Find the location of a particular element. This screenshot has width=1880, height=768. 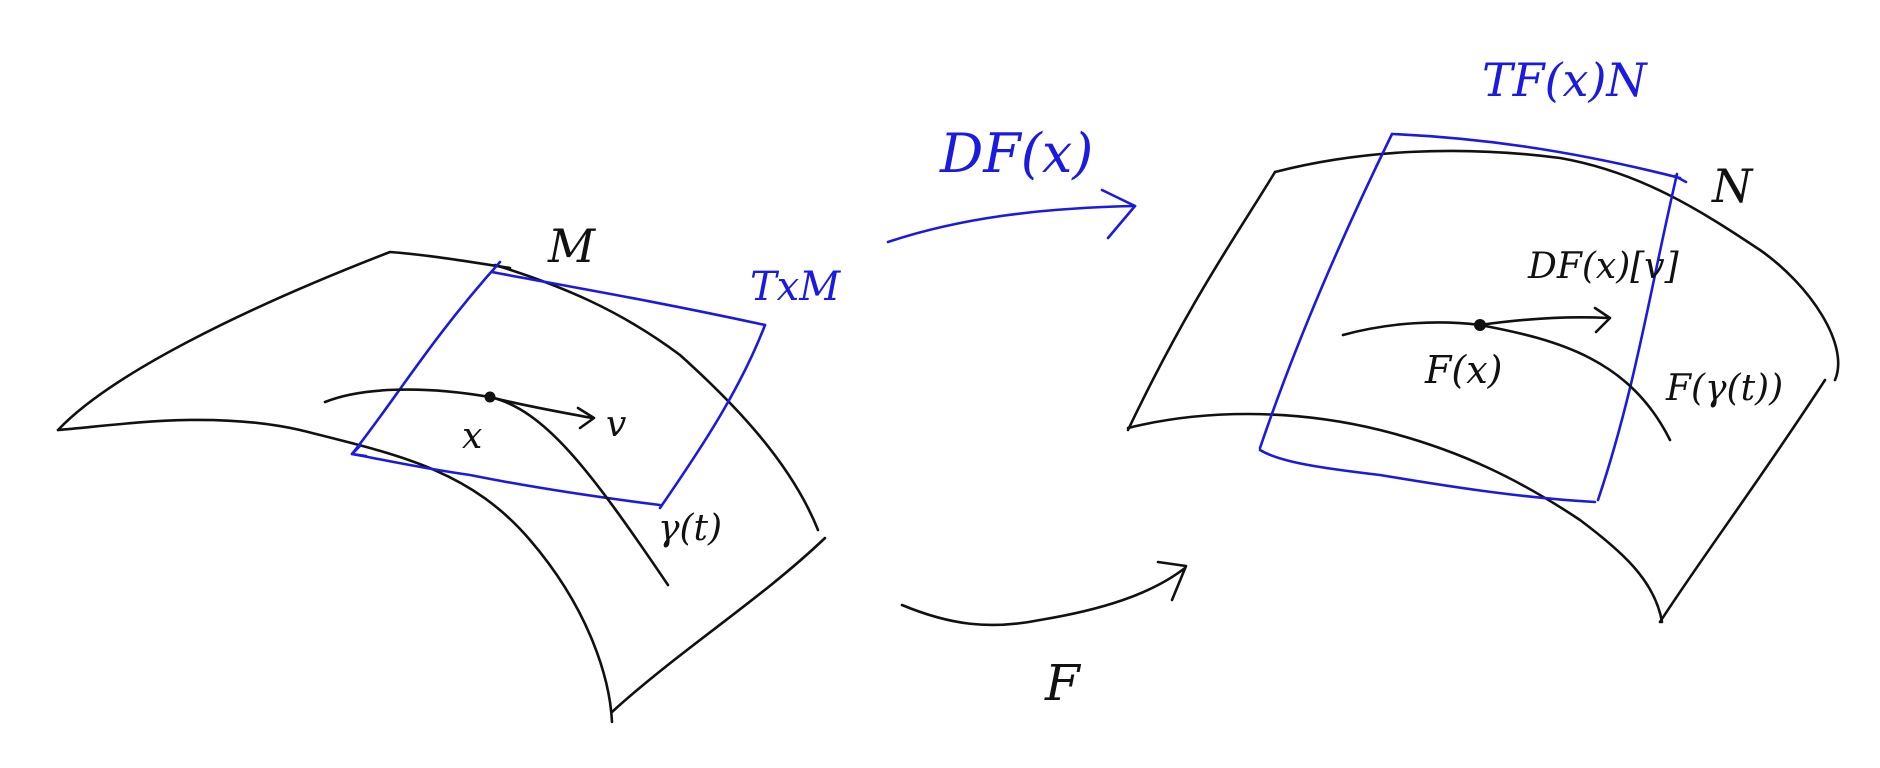

manifold-m-bottom-edge is located at coordinates (335, 571).